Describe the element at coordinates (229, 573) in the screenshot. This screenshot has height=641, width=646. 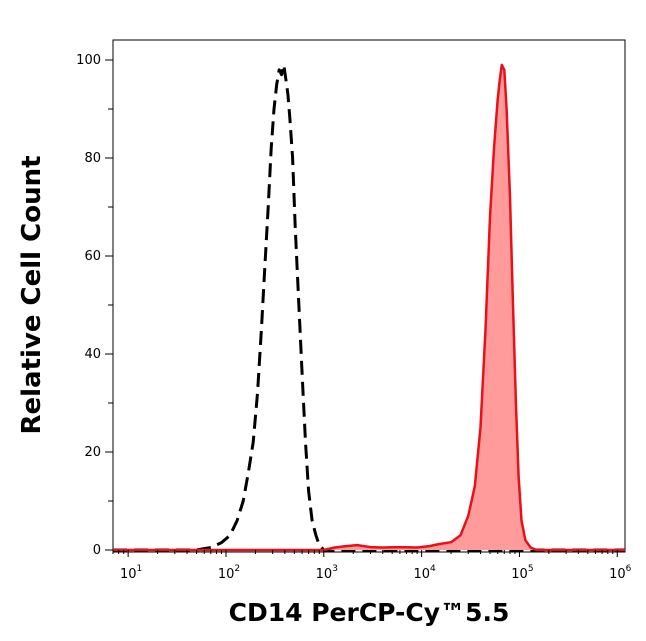
I see `x-tick-label: 10²` at that location.